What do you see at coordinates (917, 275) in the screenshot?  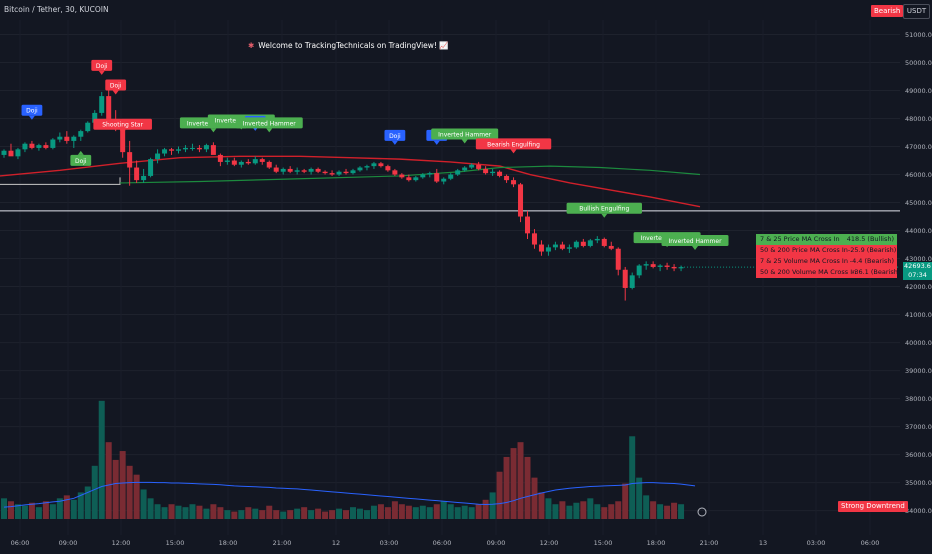 I see `bar-countdown: 07:34` at bounding box center [917, 275].